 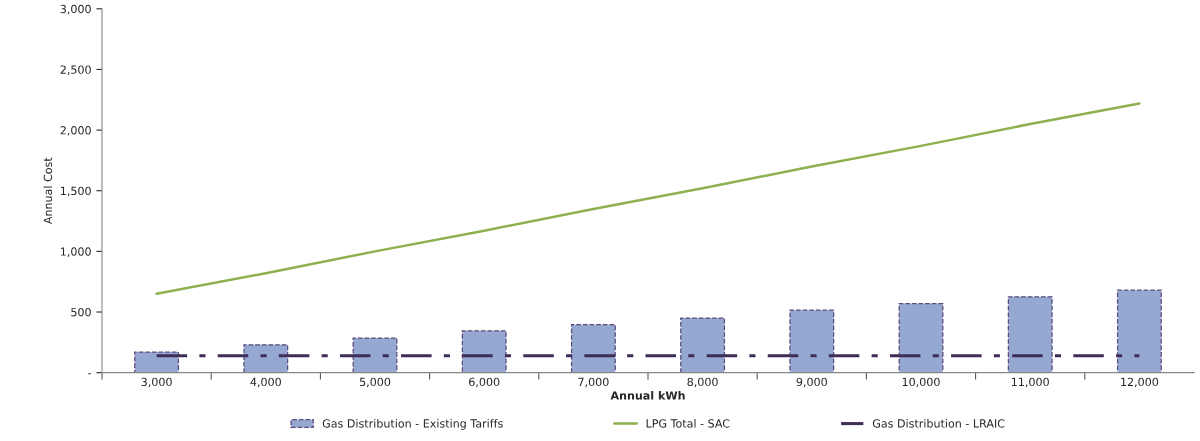 What do you see at coordinates (647, 395) in the screenshot?
I see `x-axis-title: Annual kWh` at bounding box center [647, 395].